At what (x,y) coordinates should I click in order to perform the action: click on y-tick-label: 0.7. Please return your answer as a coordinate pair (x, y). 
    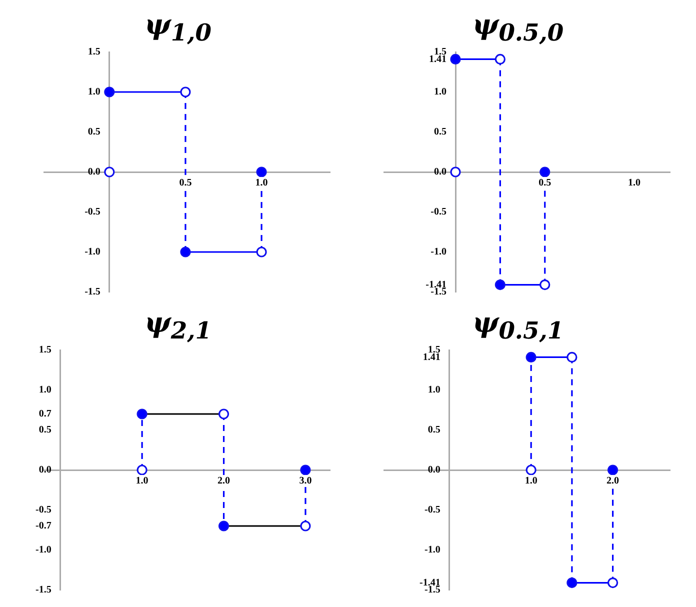
    Looking at the image, I should click on (45, 414).